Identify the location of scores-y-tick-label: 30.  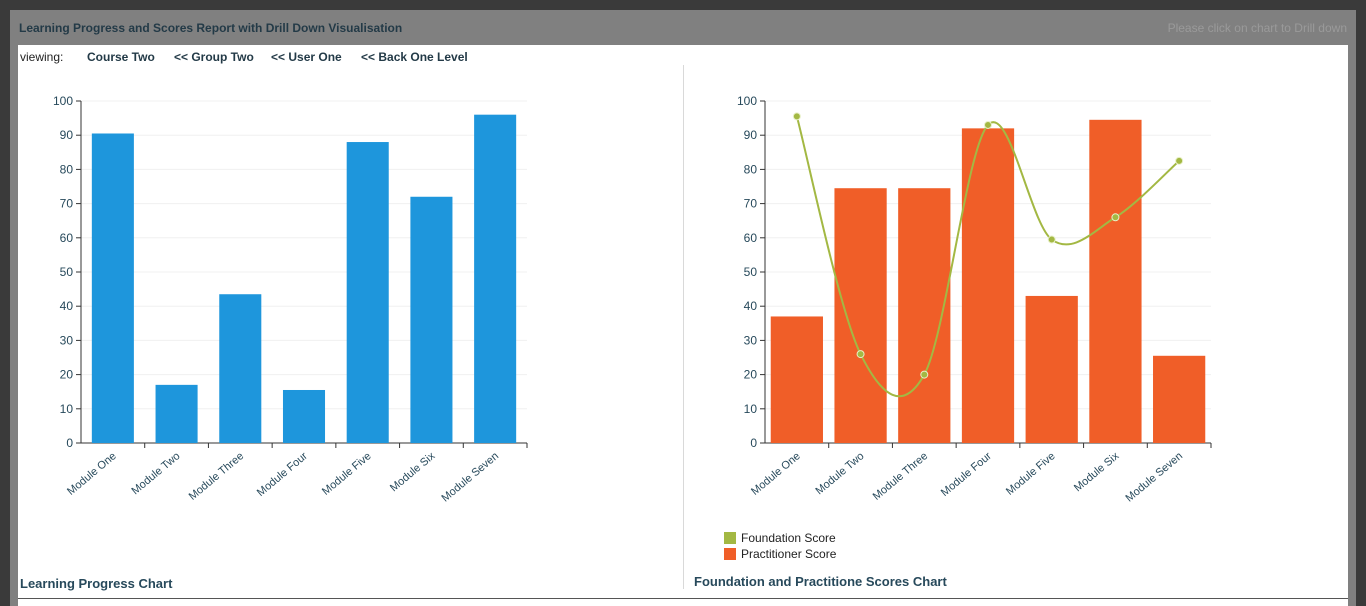
(751, 340).